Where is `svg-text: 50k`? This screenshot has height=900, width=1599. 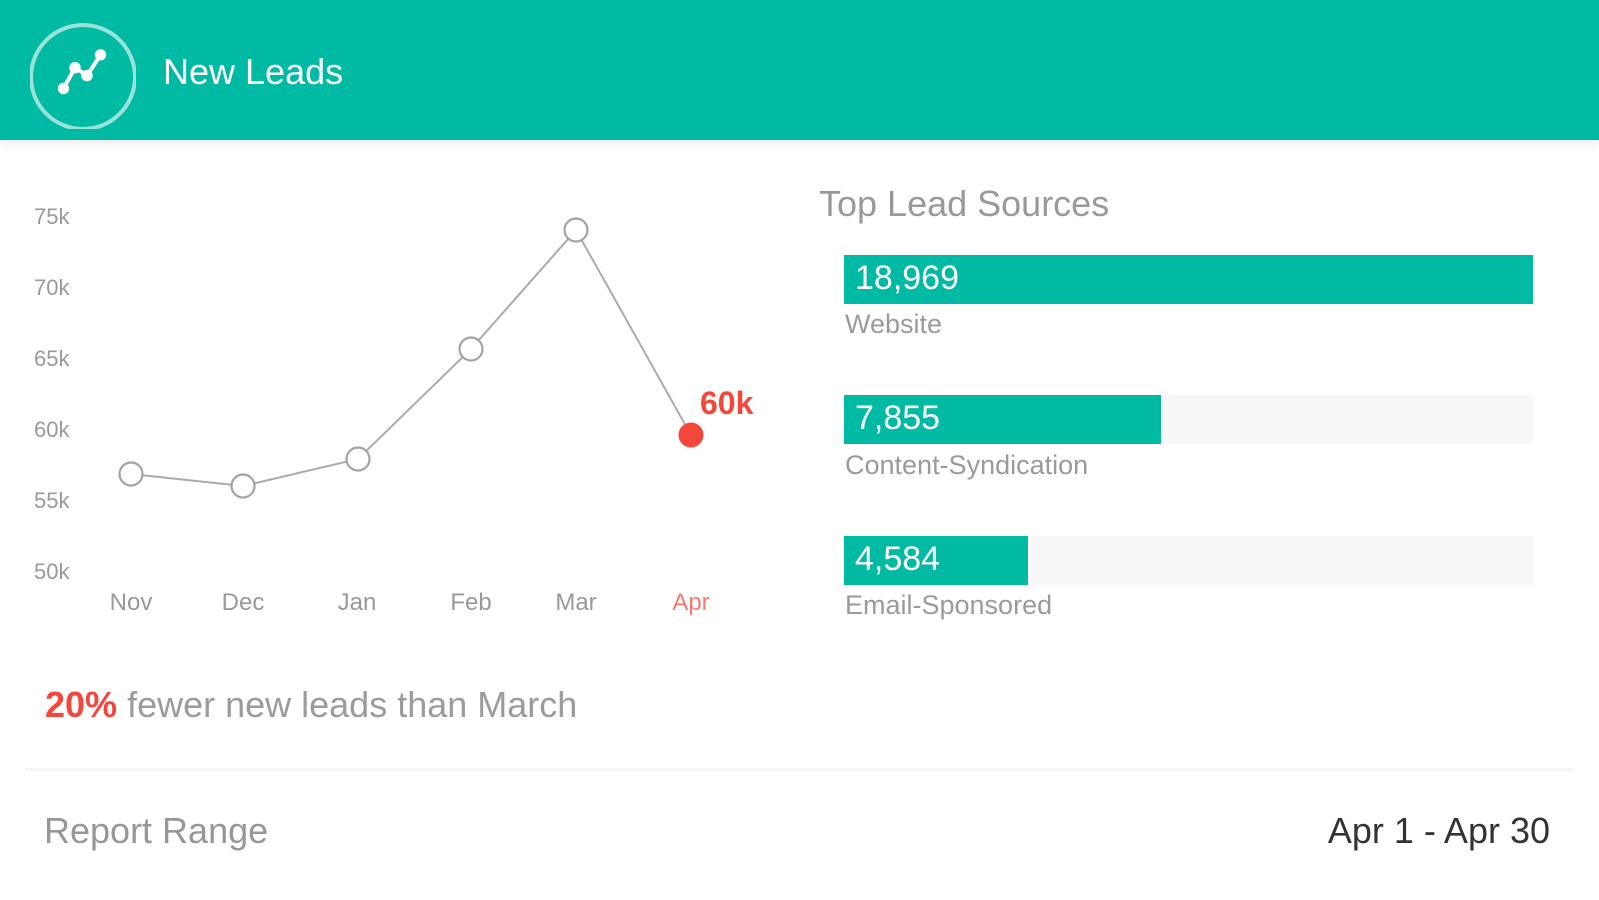
svg-text: 50k is located at coordinates (52, 571).